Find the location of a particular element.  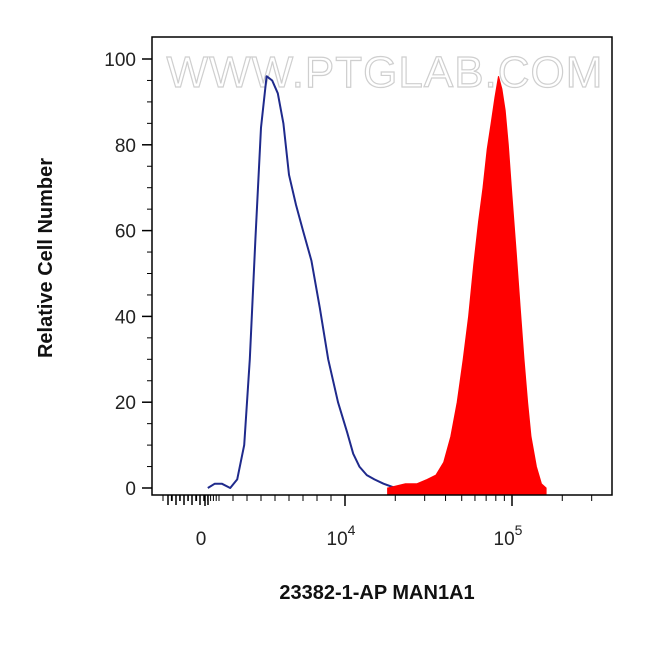

y-axis: 0 20 40 60 80 100 is located at coordinates (128, 275).